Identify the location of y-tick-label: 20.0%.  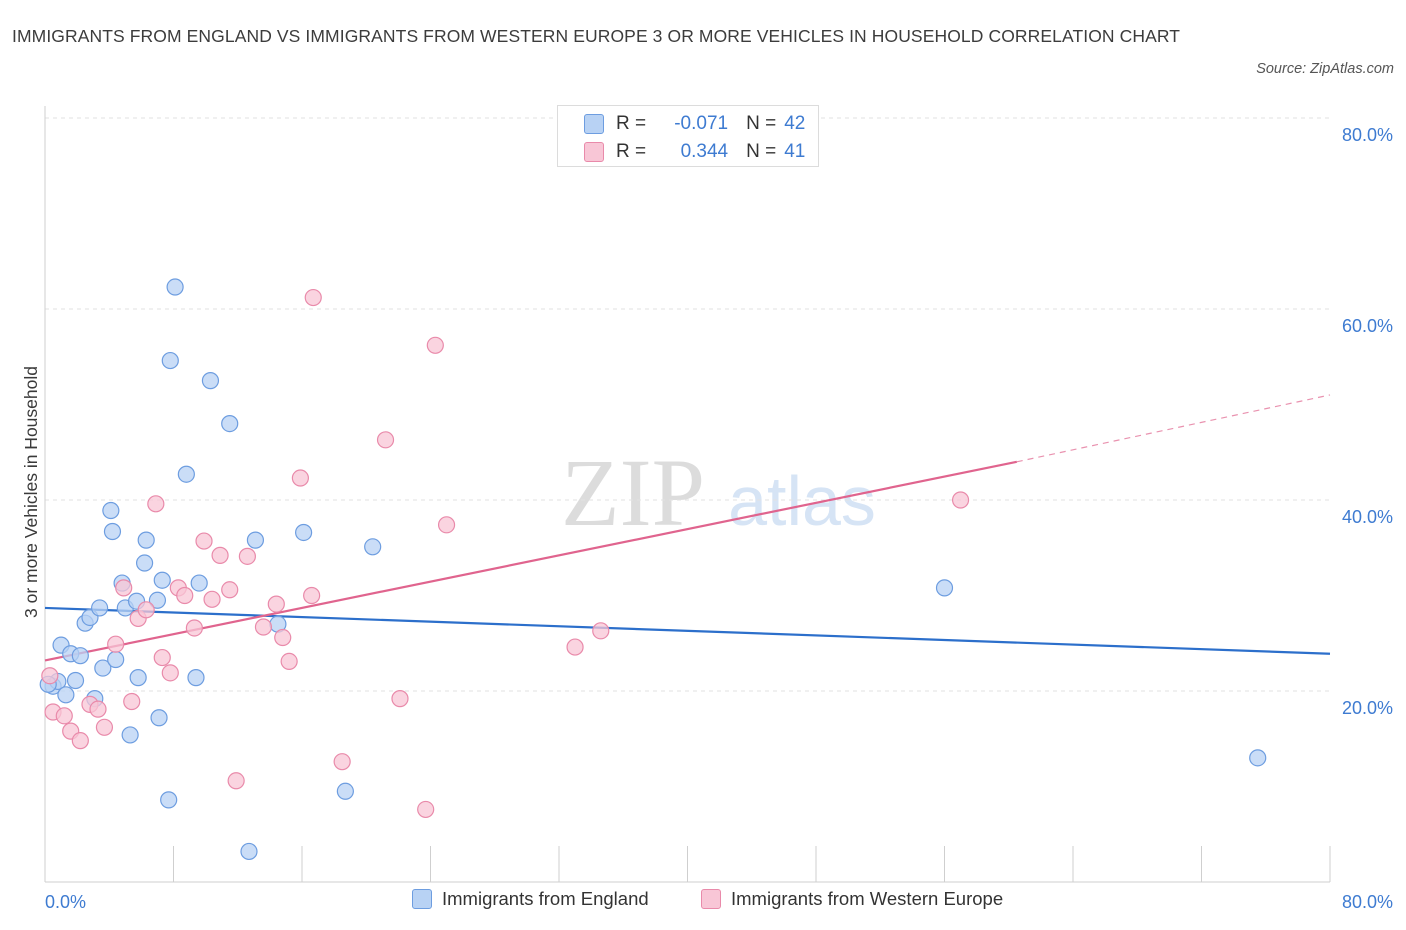
(1367, 708).